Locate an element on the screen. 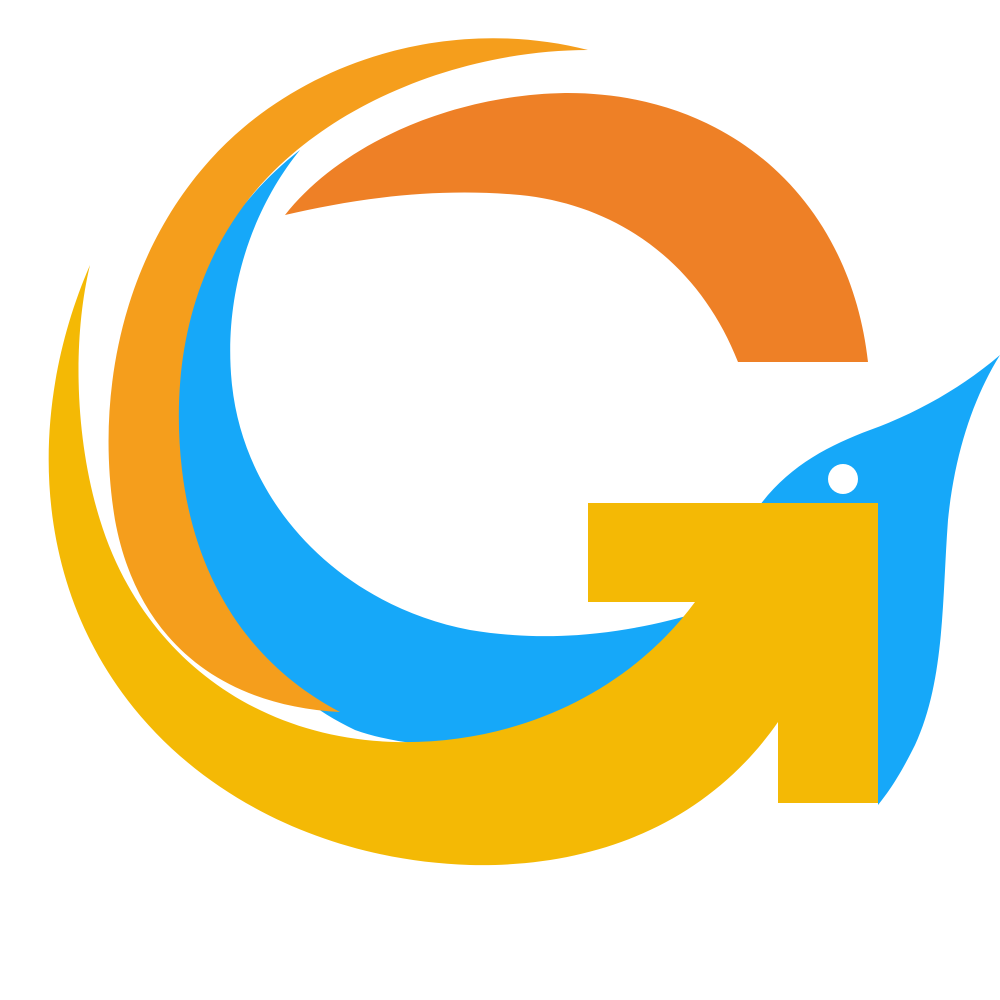 This screenshot has height=1000, width=1000. blue-bird-head is located at coordinates (880, 580).